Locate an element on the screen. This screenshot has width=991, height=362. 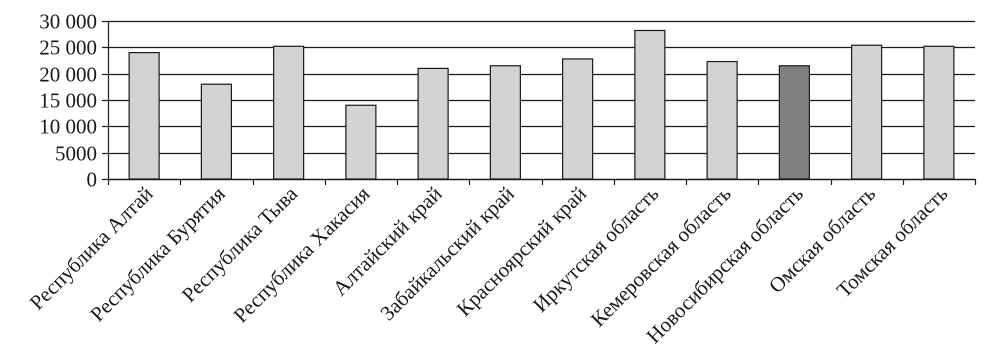
y-tick-label: 15 000 is located at coordinates (68, 101).